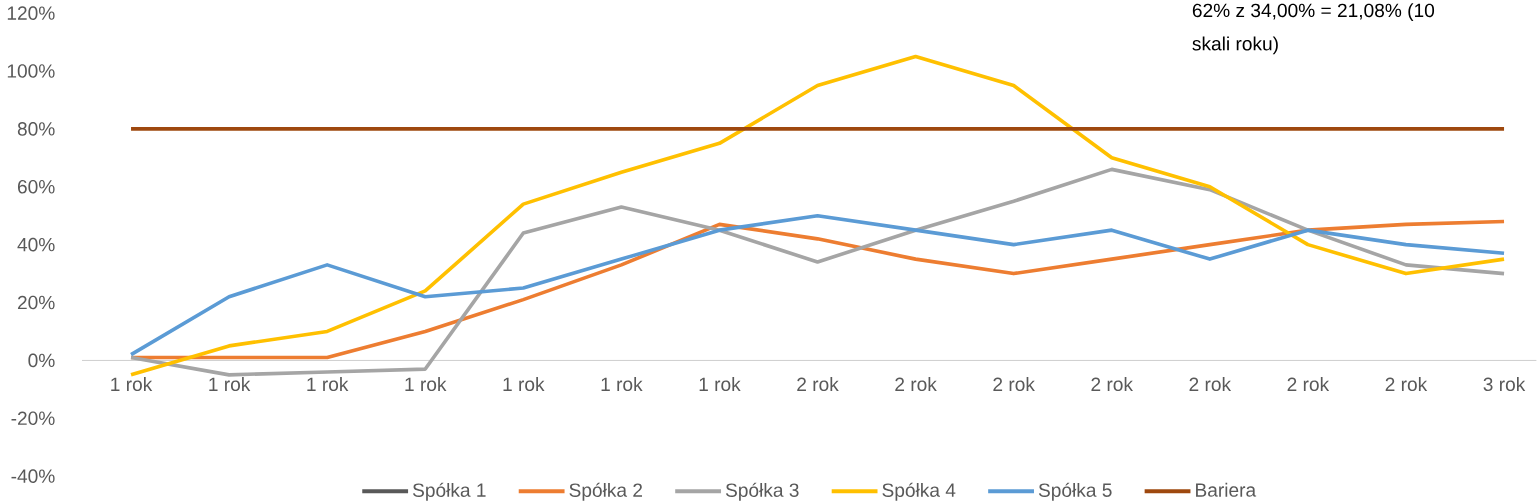 The width and height of the screenshot is (1537, 504). I want to click on y-tick-label: 120%, so click(31, 13).